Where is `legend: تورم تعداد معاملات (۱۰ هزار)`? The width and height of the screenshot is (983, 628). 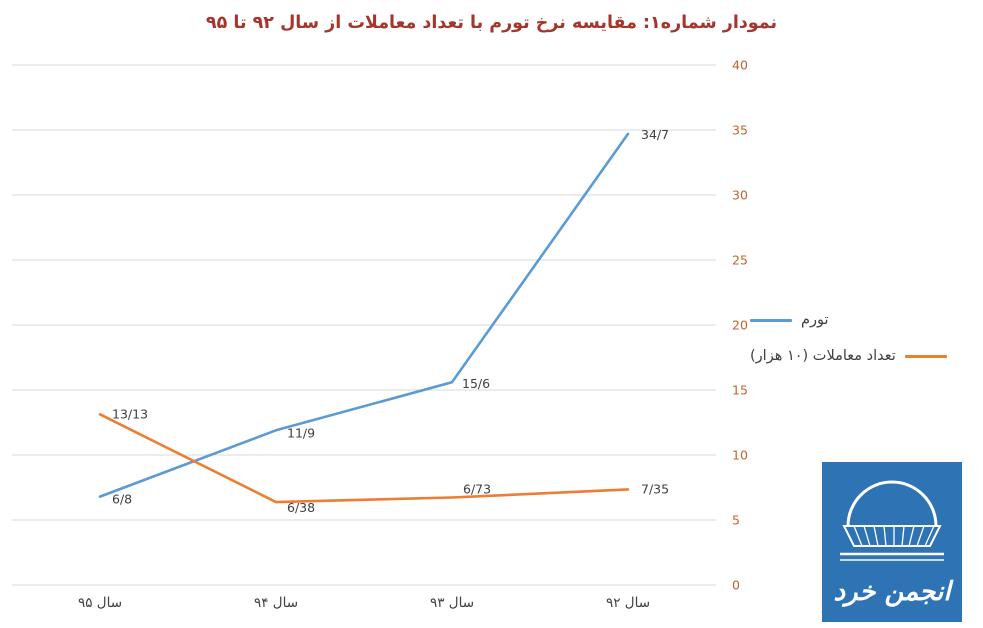 legend: تورم تعداد معاملات (۱۰ هزار) is located at coordinates (866, 344).